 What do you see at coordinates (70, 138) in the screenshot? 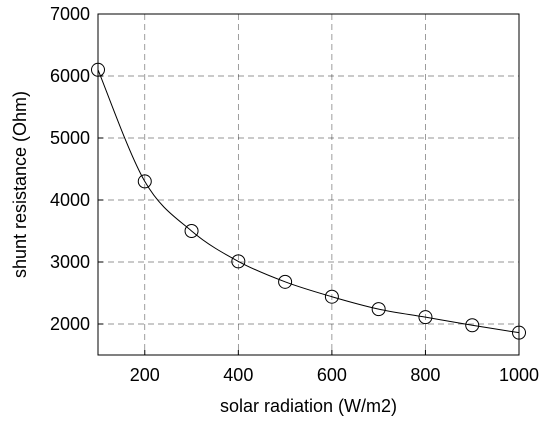
I see `y-tick-label: 5000` at bounding box center [70, 138].